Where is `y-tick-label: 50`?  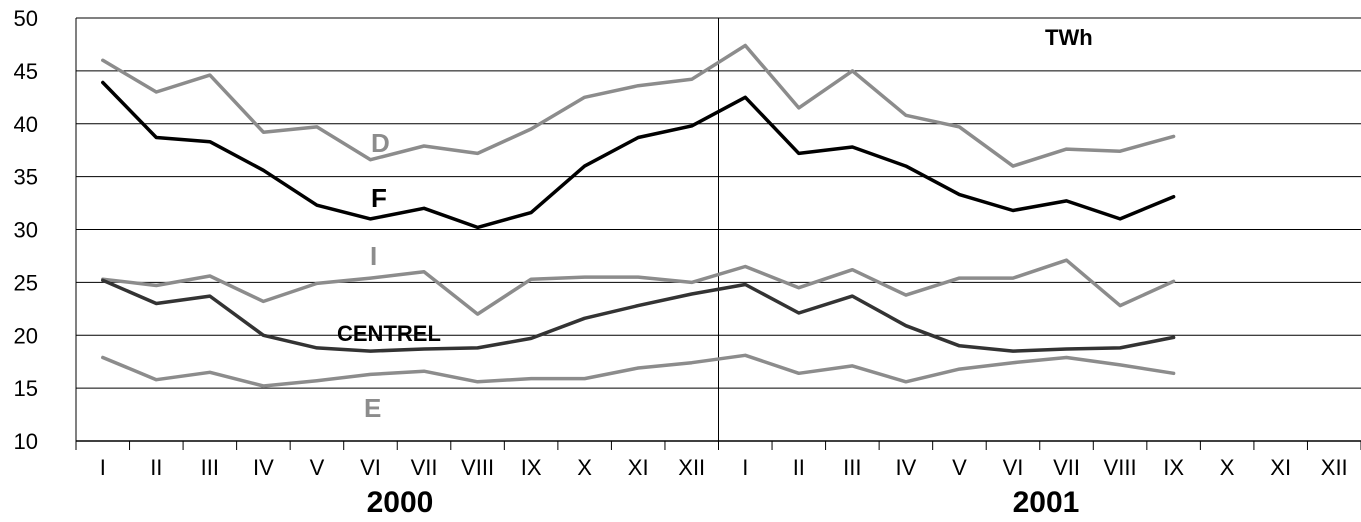
y-tick-label: 50 is located at coordinates (26, 18).